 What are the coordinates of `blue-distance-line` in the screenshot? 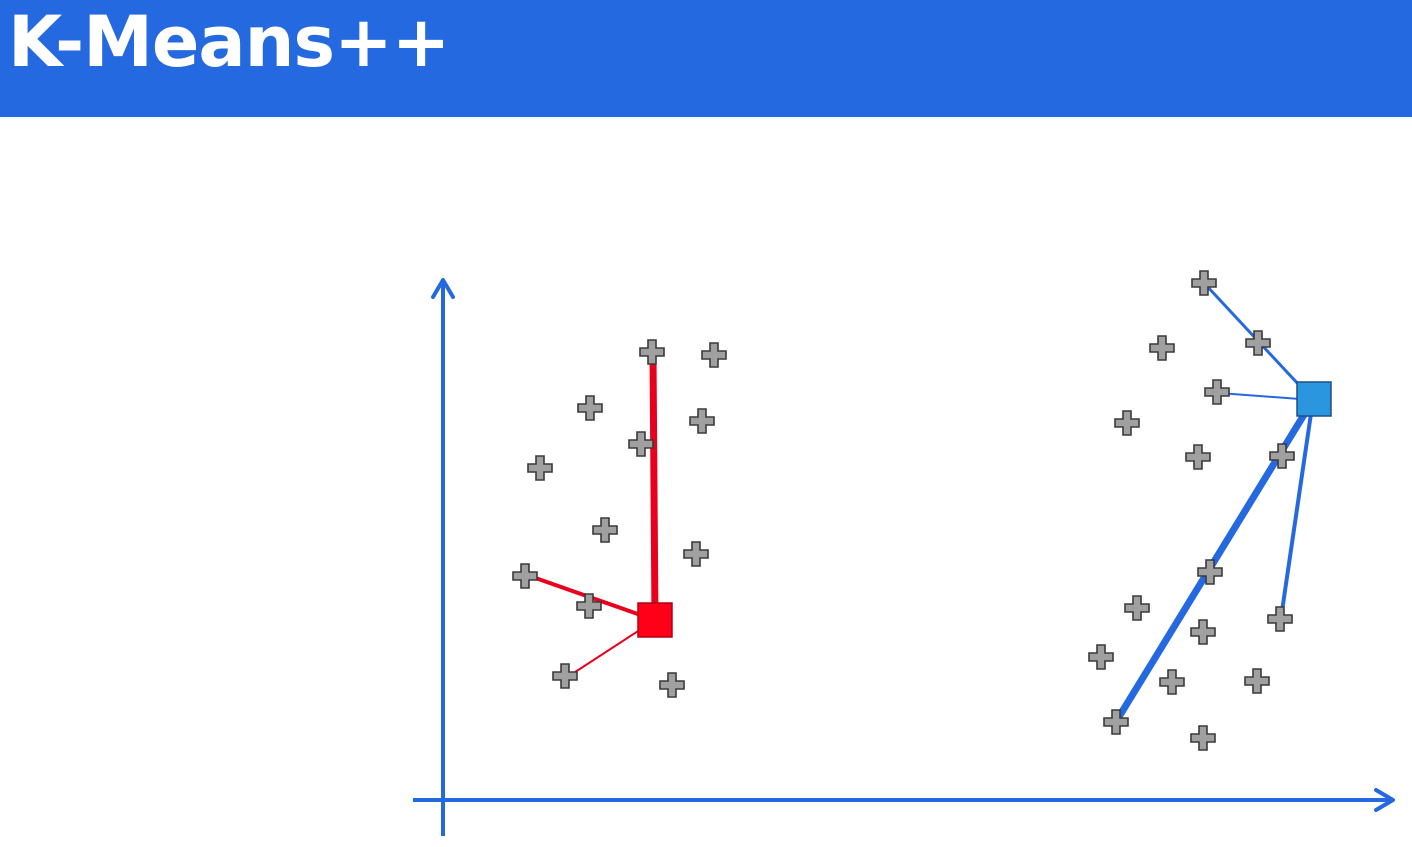 It's located at (1297, 509).